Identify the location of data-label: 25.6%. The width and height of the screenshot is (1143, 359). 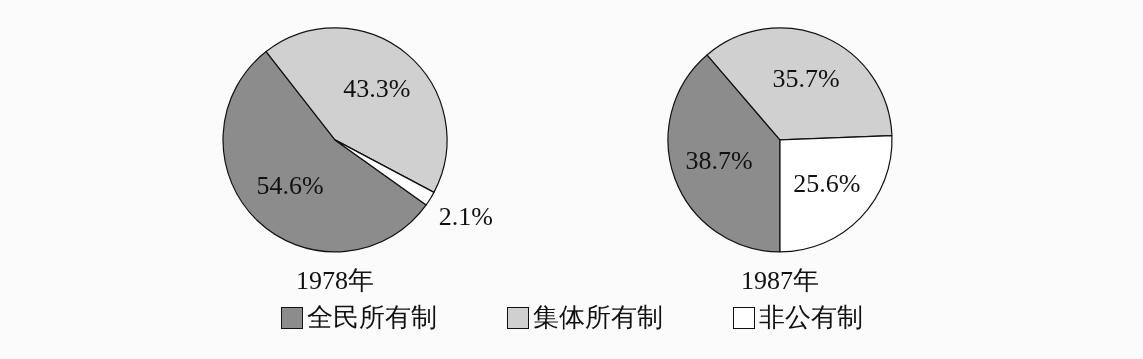
(827, 183).